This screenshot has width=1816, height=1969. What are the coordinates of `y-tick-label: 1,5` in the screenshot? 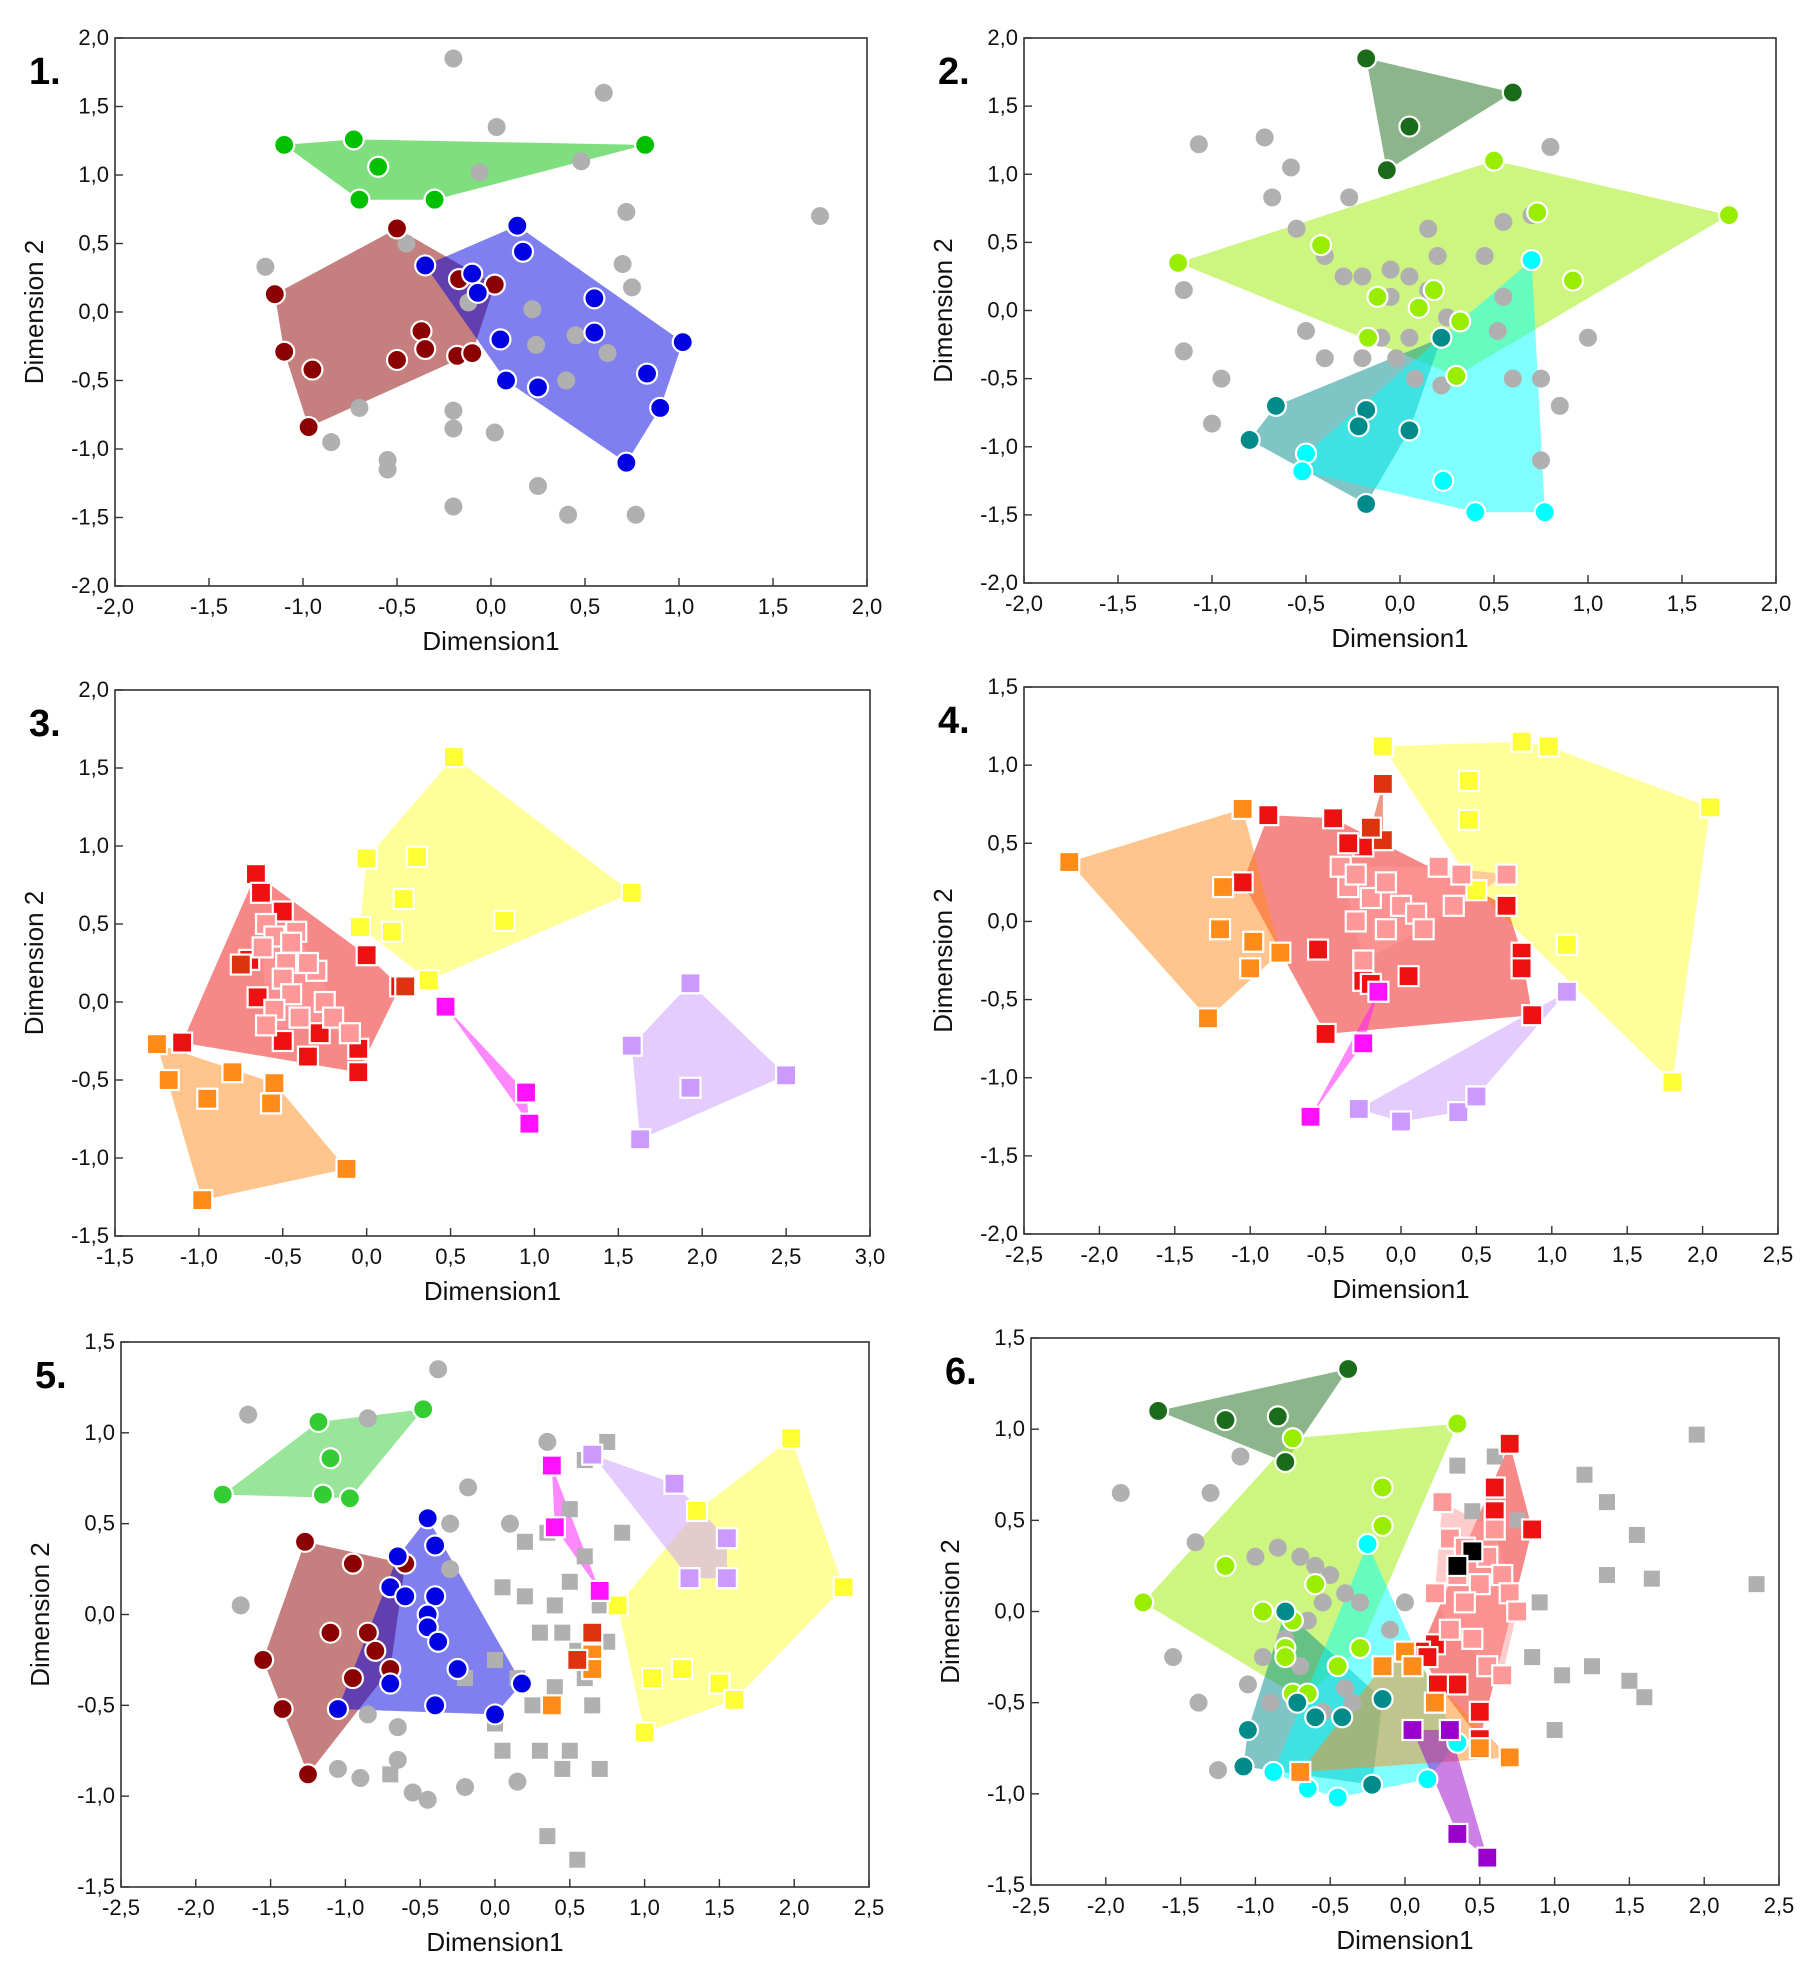 It's located at (1002, 686).